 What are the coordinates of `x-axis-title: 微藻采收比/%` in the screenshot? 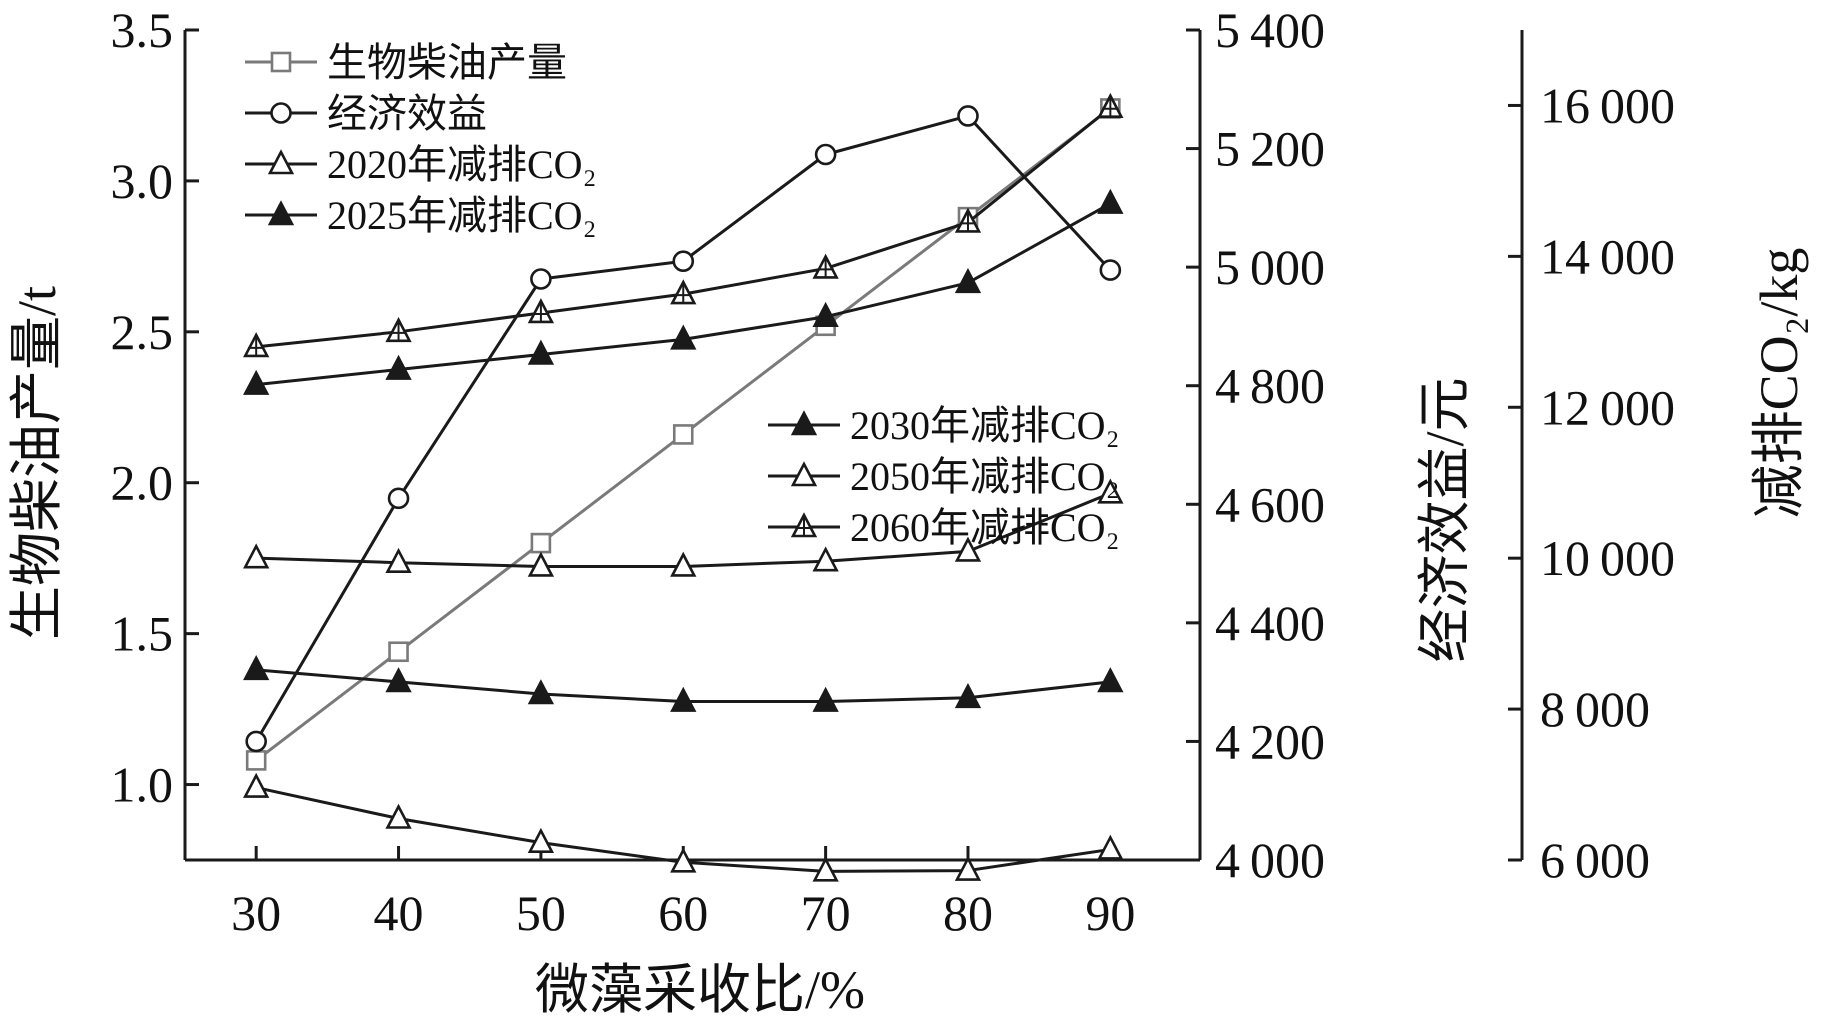 It's located at (700, 990).